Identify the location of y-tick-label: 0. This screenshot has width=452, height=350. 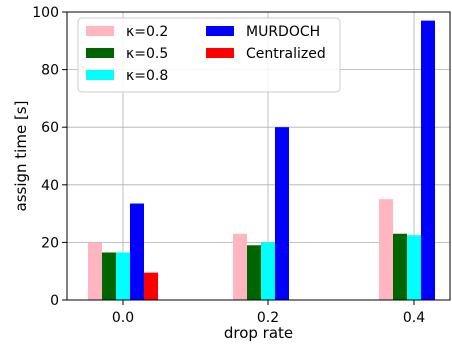
(54, 301).